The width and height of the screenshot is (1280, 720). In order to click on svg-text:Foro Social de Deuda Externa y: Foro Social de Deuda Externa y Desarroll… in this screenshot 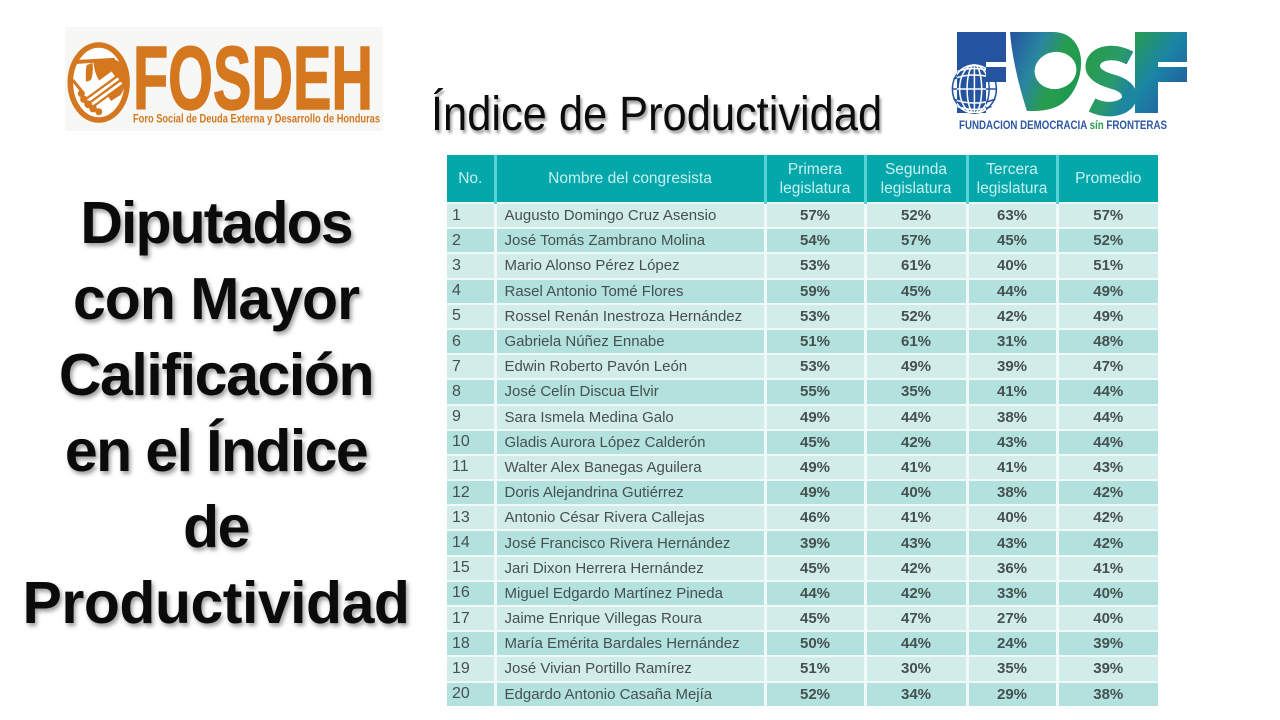, I will do `click(256, 120)`.